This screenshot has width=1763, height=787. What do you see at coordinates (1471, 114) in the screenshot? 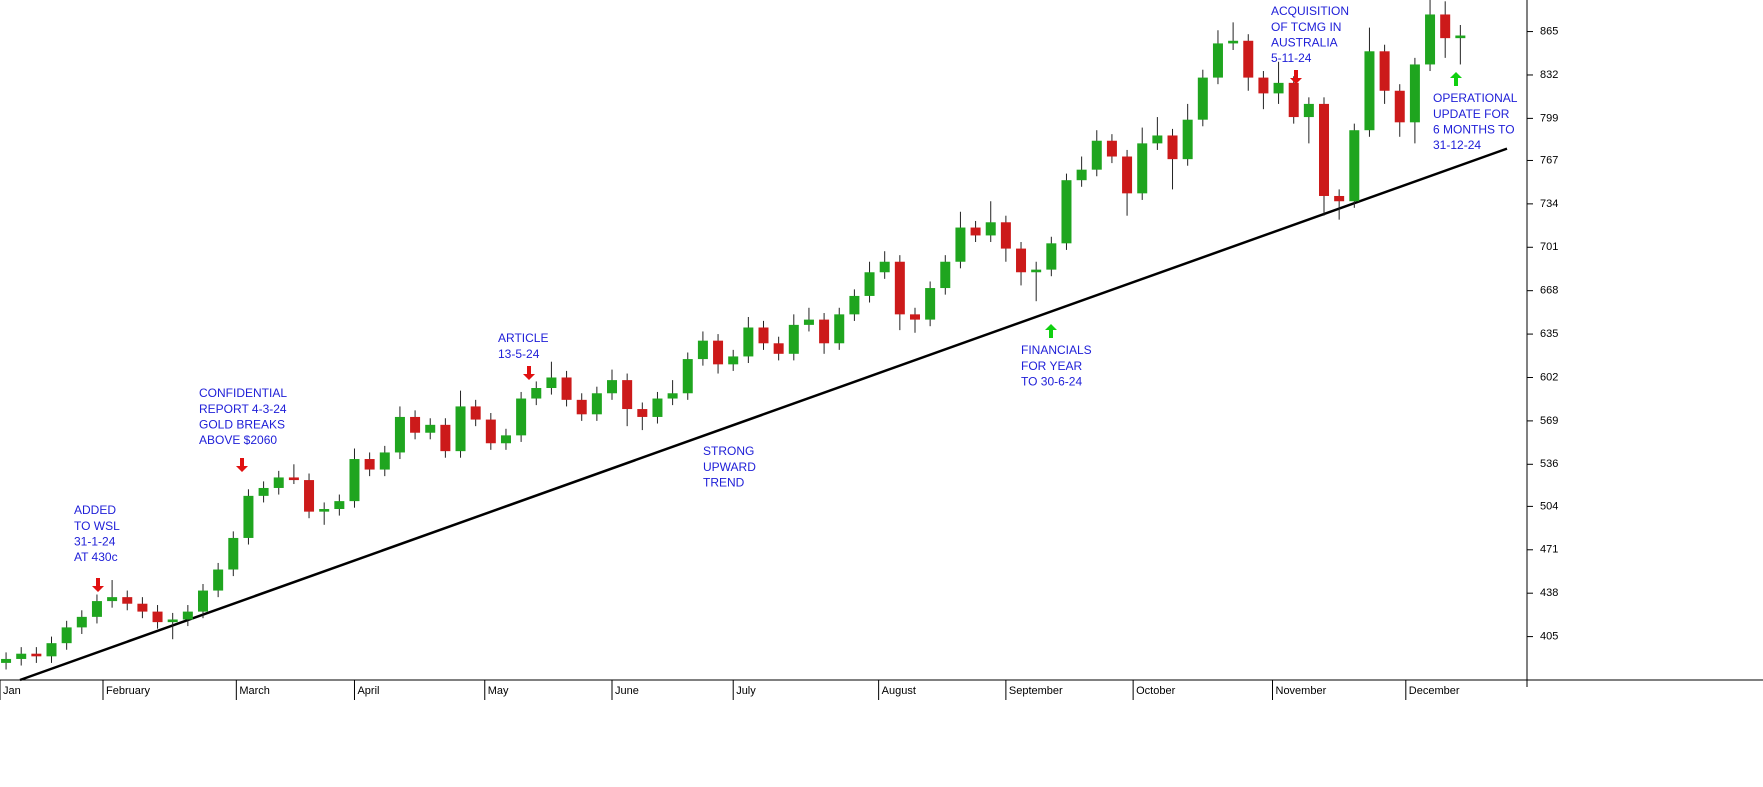
I see `annotation: UPDATE FOR` at bounding box center [1471, 114].